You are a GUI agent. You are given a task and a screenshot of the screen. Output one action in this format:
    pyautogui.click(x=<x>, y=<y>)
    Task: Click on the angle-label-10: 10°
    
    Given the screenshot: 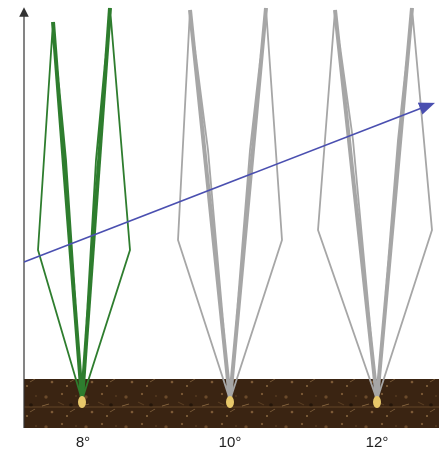 What is the action you would take?
    pyautogui.click(x=230, y=442)
    